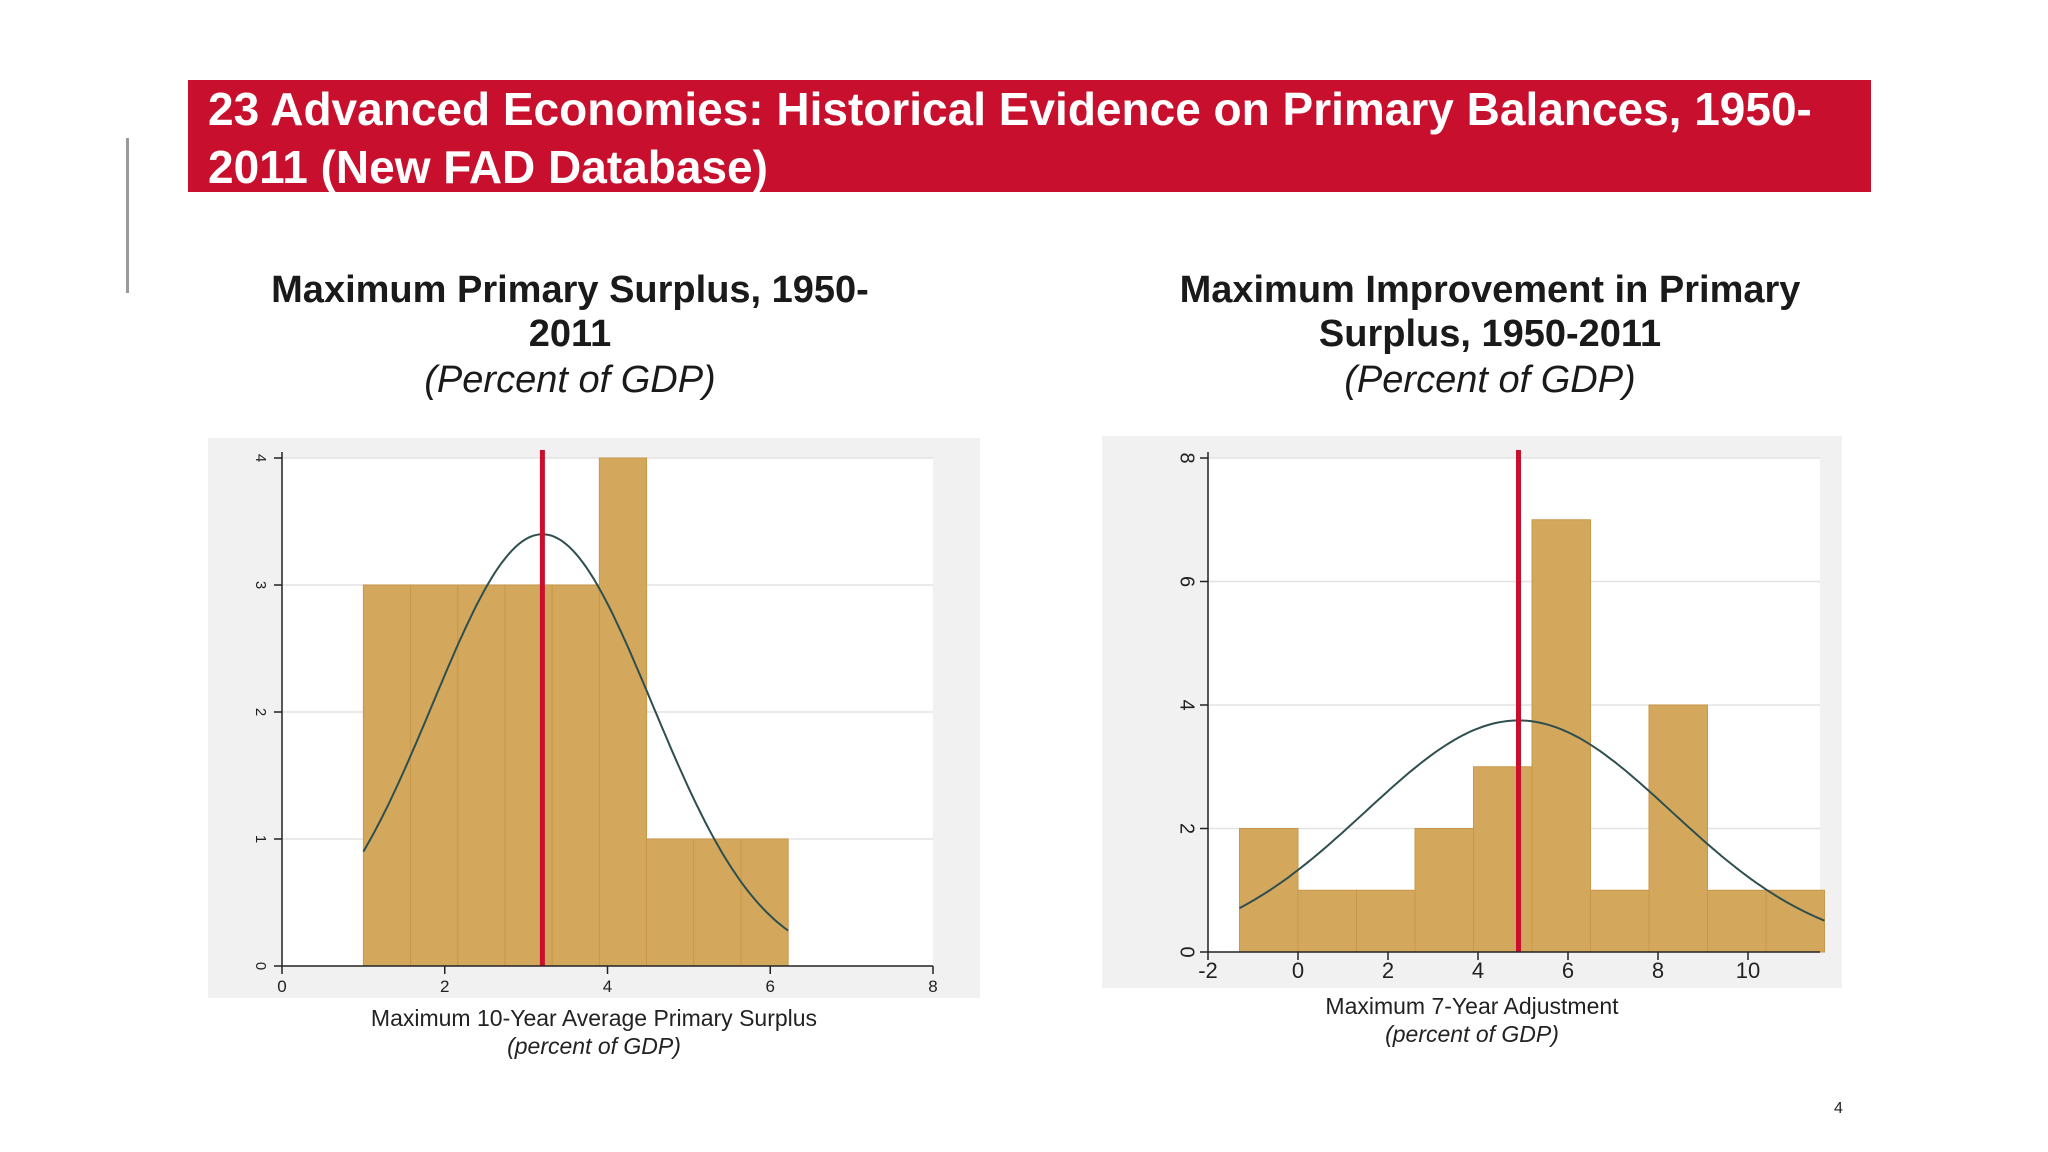  I want to click on right-x-axis-sublabel: (percent of GDP), so click(1472, 1034).